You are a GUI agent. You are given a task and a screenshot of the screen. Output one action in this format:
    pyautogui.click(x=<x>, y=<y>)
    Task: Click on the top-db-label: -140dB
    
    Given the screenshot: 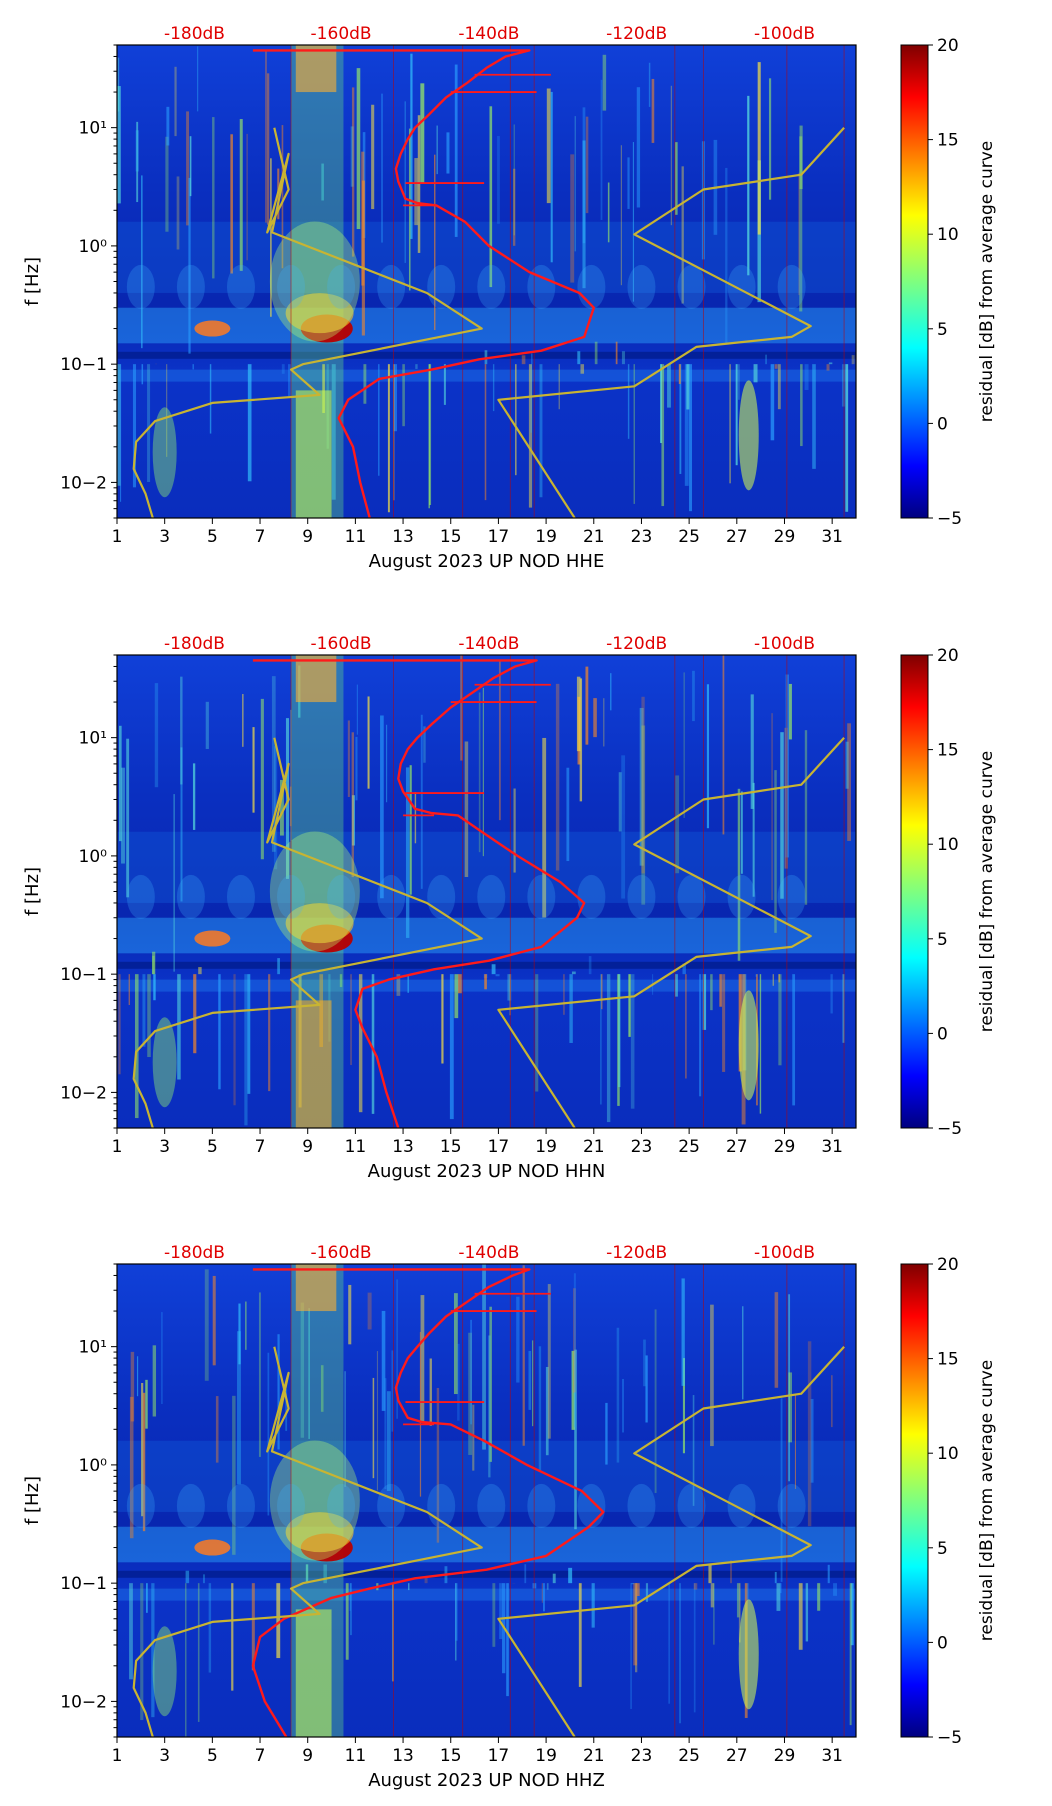 What is the action you would take?
    pyautogui.click(x=488, y=644)
    